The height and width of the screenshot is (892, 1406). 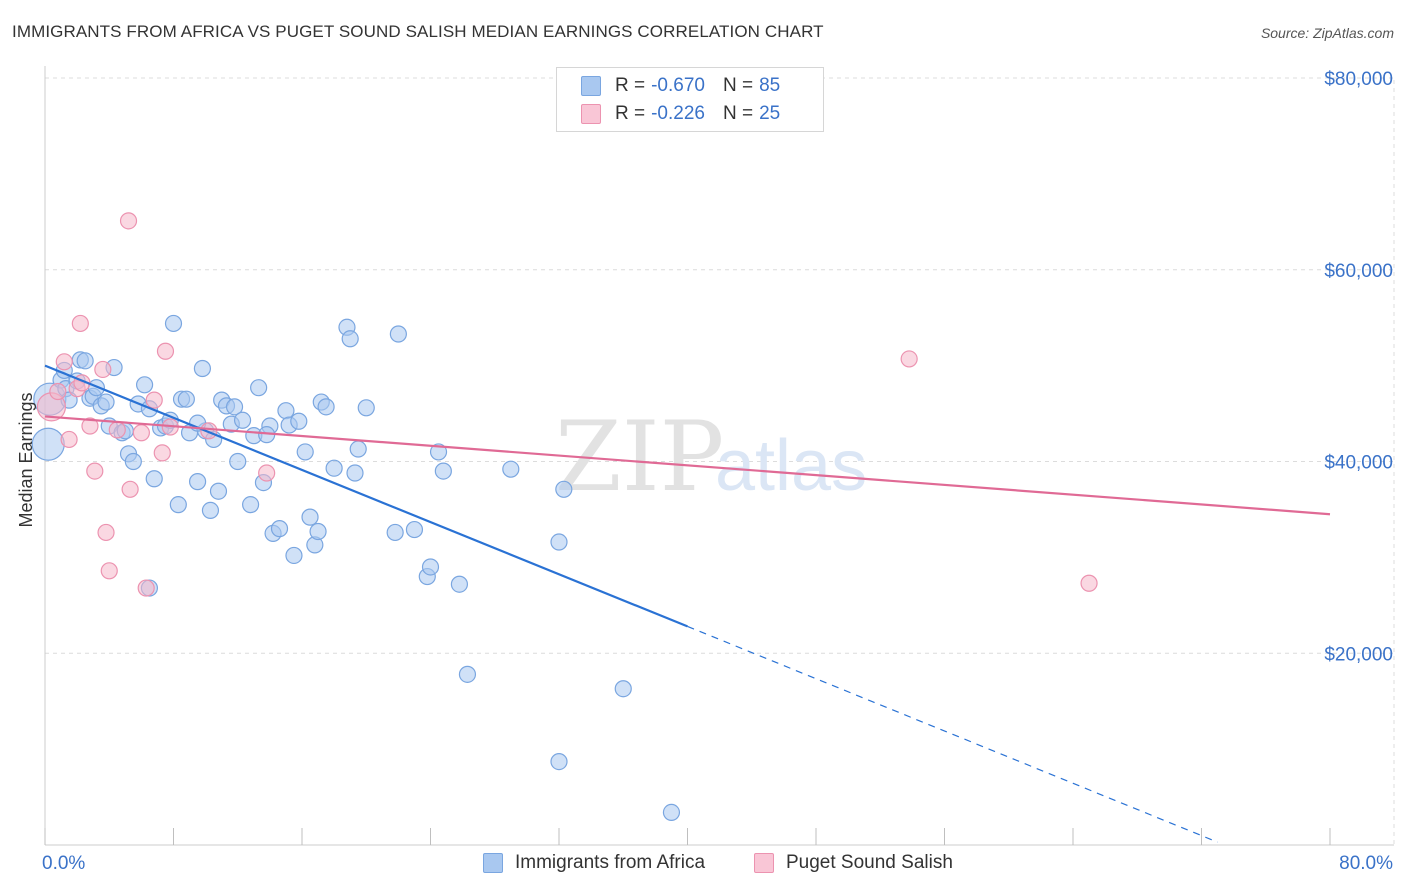 What do you see at coordinates (493, 863) in the screenshot?
I see `bottom-africa-swatch` at bounding box center [493, 863].